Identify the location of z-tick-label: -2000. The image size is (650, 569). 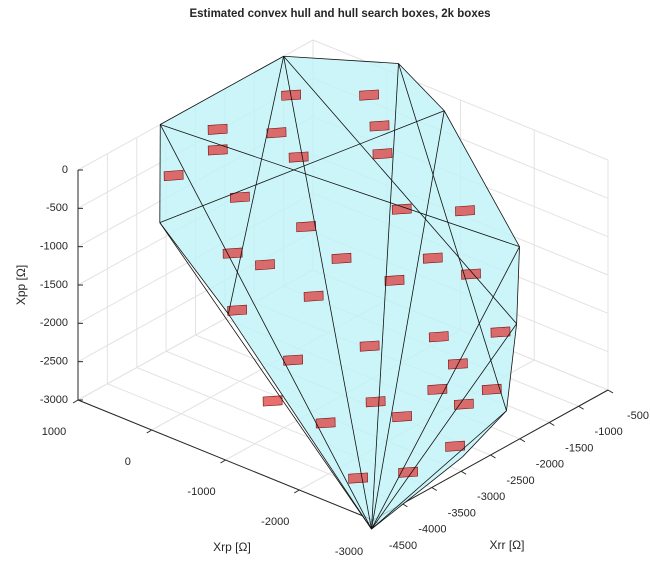
(54, 323).